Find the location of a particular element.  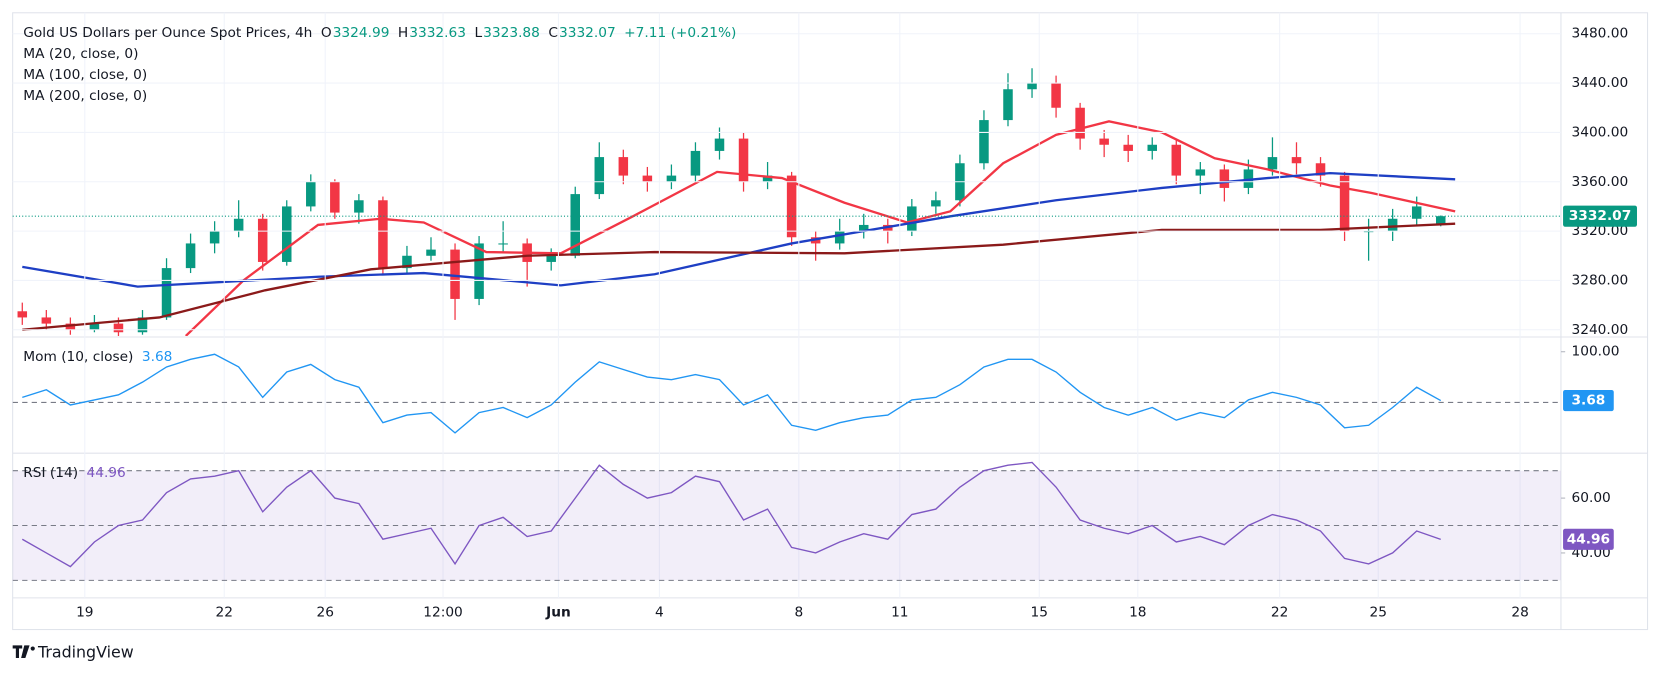

rsi-line is located at coordinates (731, 514).